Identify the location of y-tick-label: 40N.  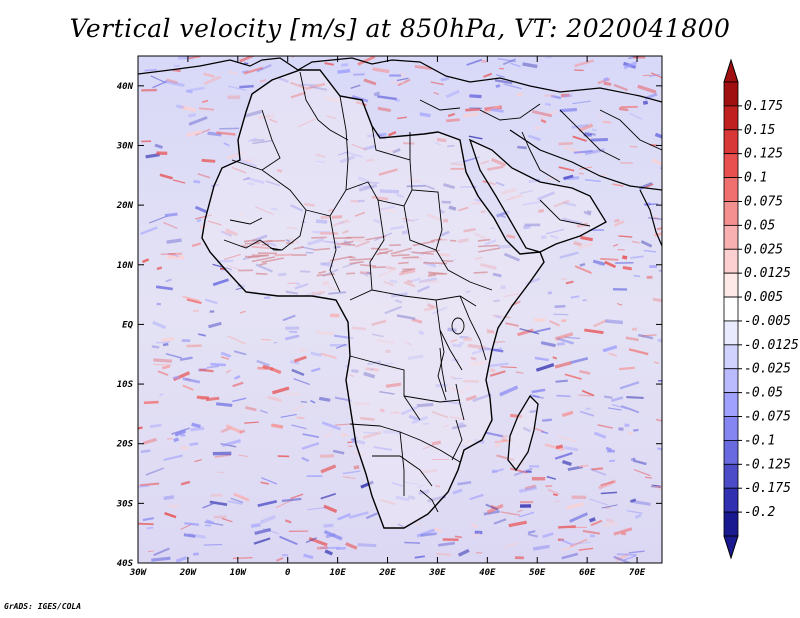
(125, 87).